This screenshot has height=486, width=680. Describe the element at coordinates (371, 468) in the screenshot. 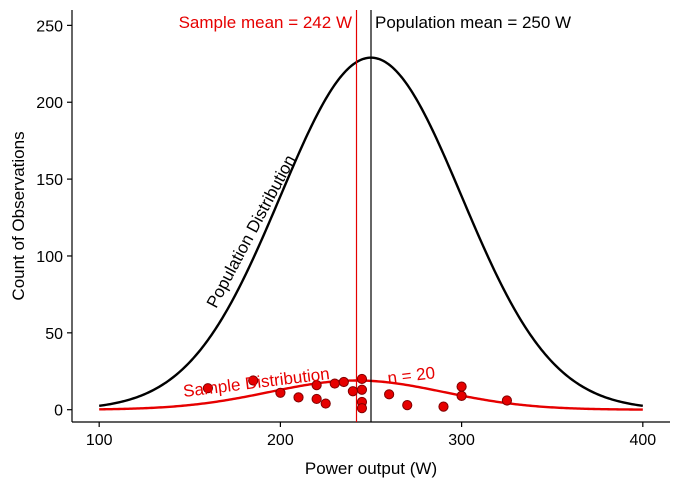

I see `x-axis-title: Power output (W)` at that location.